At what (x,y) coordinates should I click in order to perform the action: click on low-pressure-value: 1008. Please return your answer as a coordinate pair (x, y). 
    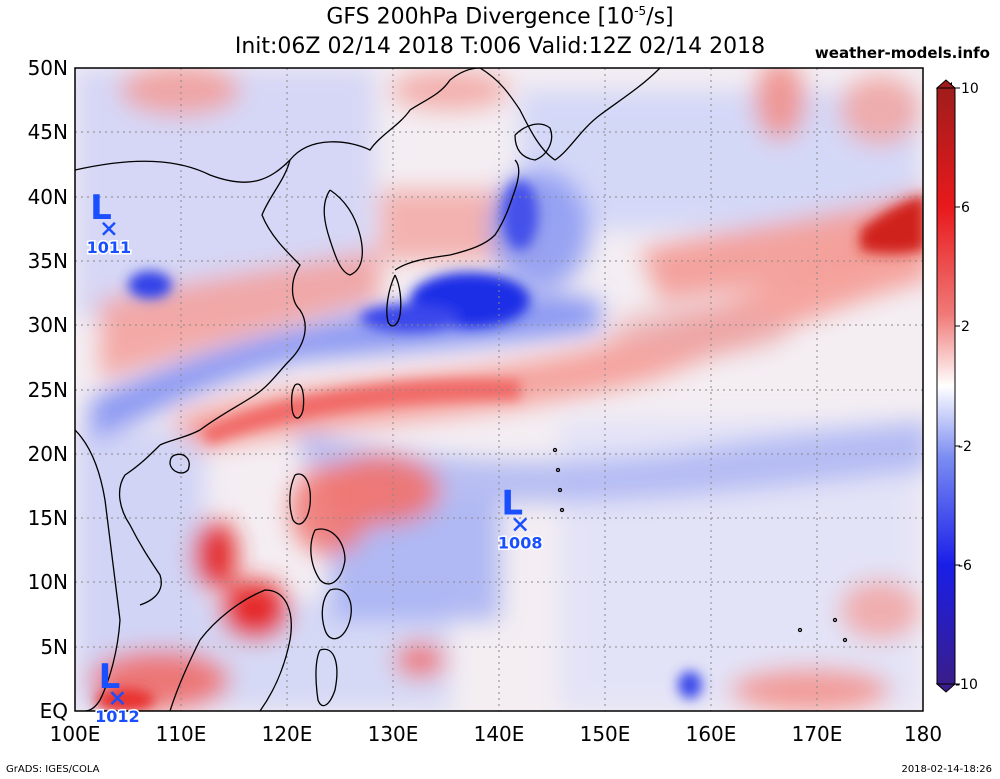
    Looking at the image, I should click on (520, 543).